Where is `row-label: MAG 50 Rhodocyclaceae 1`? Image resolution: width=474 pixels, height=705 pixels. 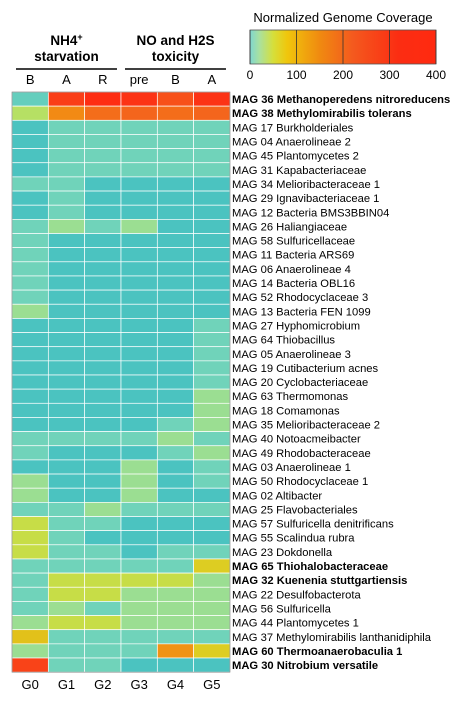
row-label: MAG 50 Rhodocyclaceae 1 is located at coordinates (300, 482).